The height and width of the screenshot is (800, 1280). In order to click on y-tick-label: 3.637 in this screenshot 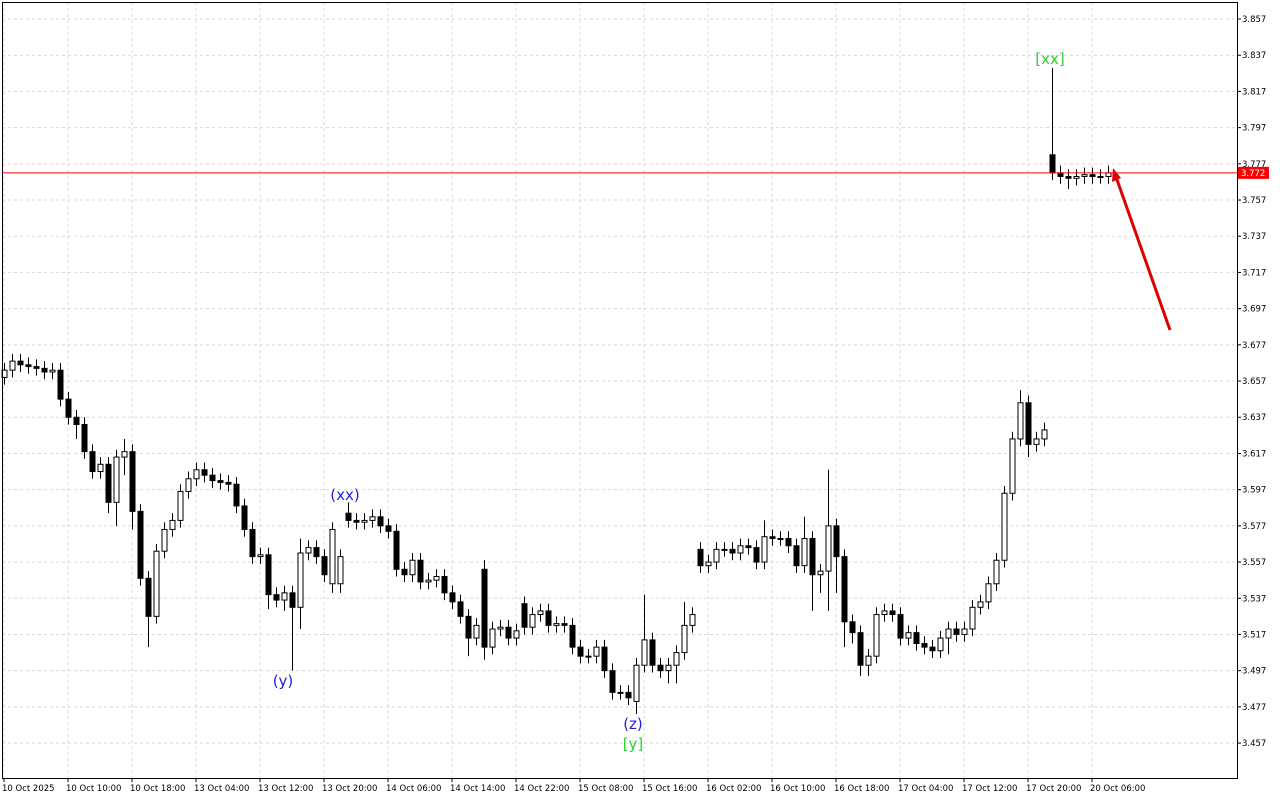, I will do `click(1254, 418)`.